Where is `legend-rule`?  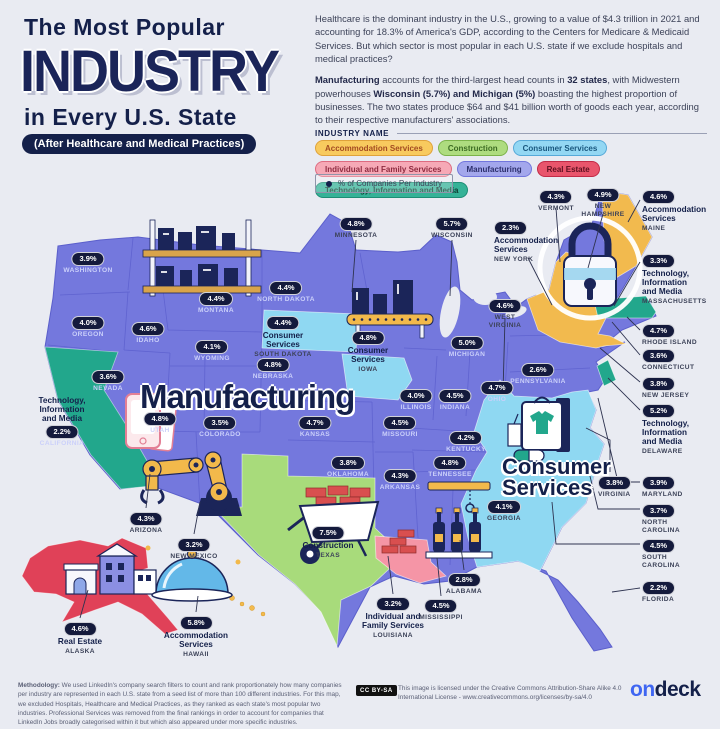 legend-rule is located at coordinates (552, 133).